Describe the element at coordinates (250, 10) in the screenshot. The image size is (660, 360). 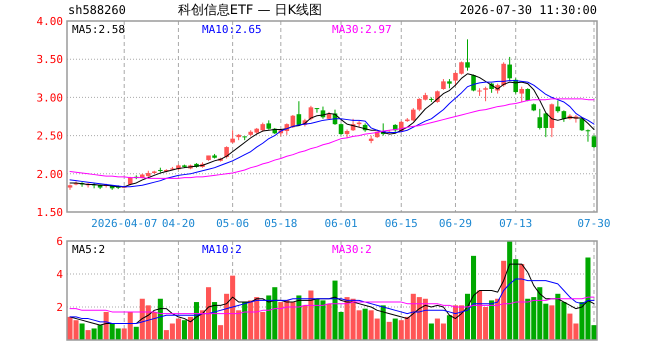
I see `chart-title: 科创信息ETF — 日K线图` at that location.